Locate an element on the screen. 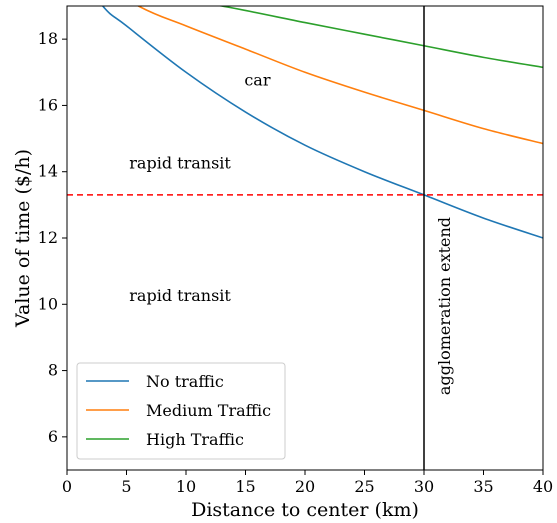  y-tick-label: 14 is located at coordinates (48, 171).